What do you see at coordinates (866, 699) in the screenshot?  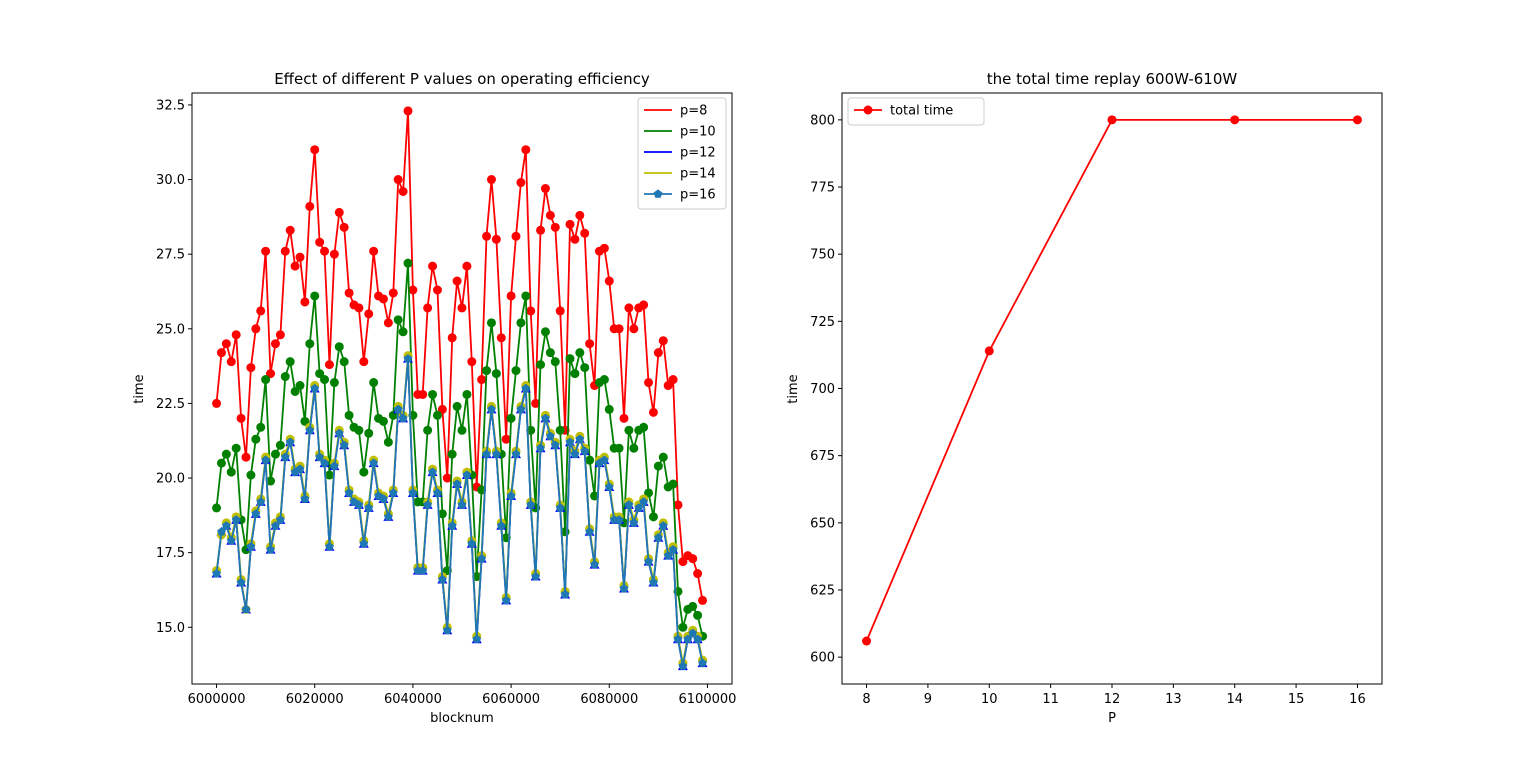 I see `x-tick-label: 8` at bounding box center [866, 699].